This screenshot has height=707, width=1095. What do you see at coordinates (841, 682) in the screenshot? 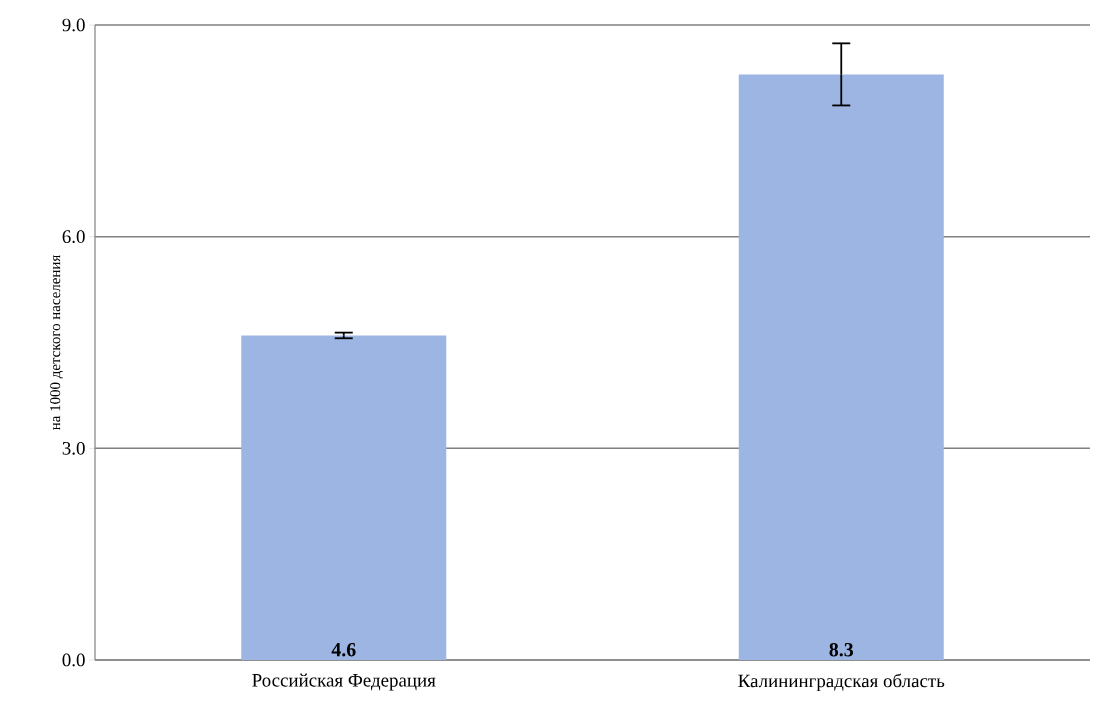
I see `x-tick-label: Калининградская область` at bounding box center [841, 682].